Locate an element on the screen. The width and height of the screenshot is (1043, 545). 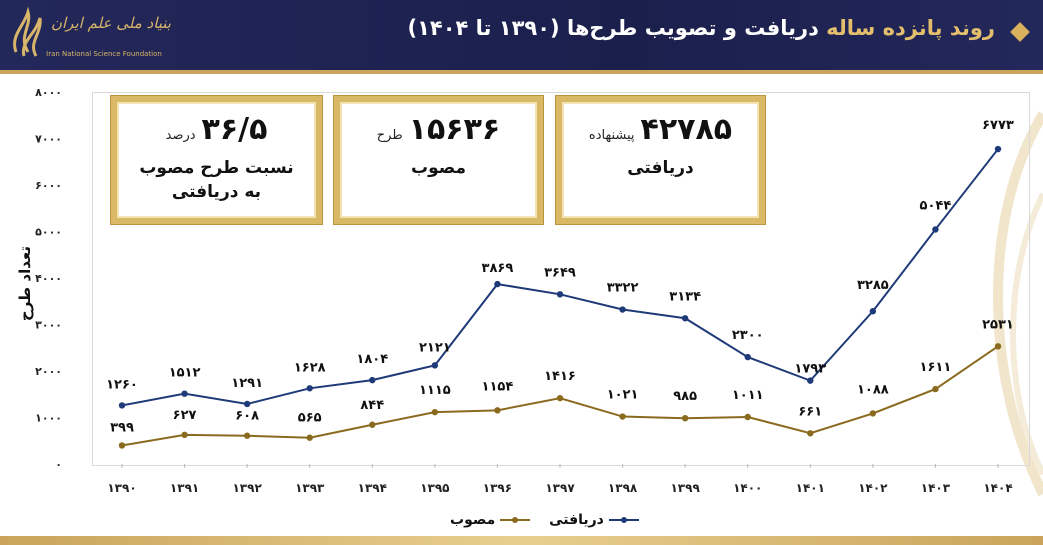
legend-swatch-received-icon is located at coordinates (623, 520).